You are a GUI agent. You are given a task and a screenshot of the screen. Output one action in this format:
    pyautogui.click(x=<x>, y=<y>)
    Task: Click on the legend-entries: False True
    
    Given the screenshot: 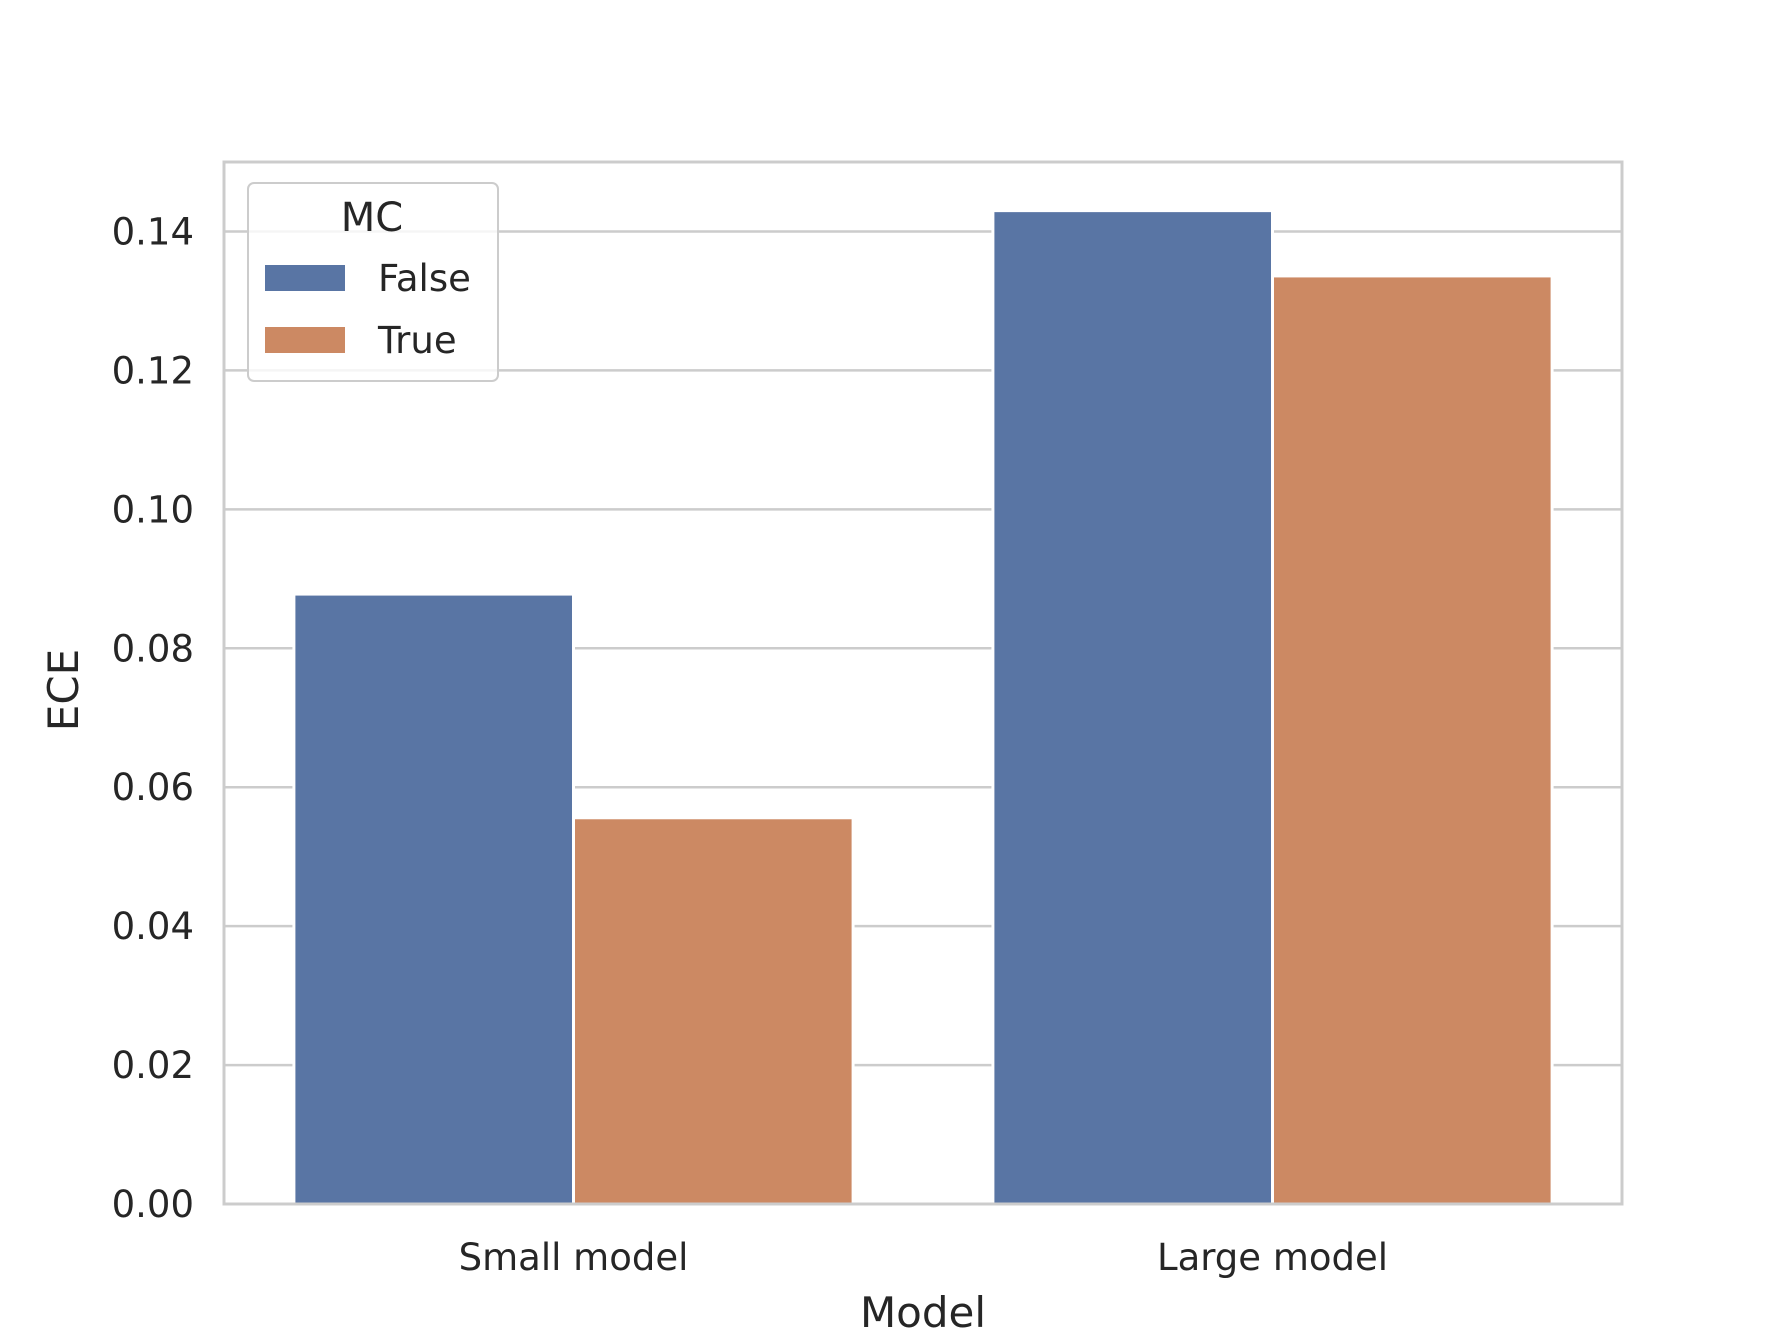 What is the action you would take?
    pyautogui.click(x=368, y=309)
    